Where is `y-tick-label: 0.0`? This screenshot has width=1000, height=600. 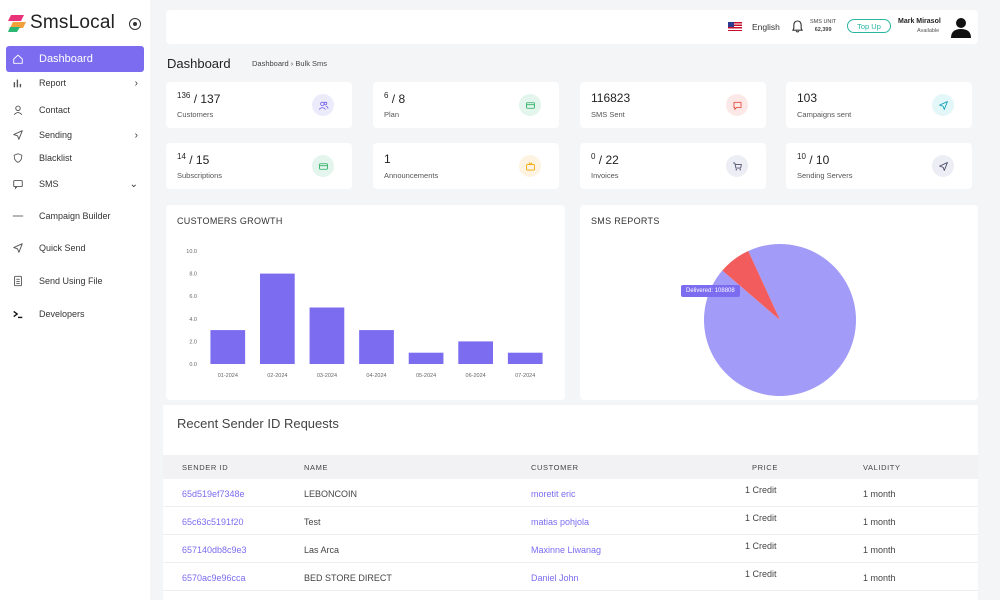 y-tick-label: 0.0 is located at coordinates (193, 365).